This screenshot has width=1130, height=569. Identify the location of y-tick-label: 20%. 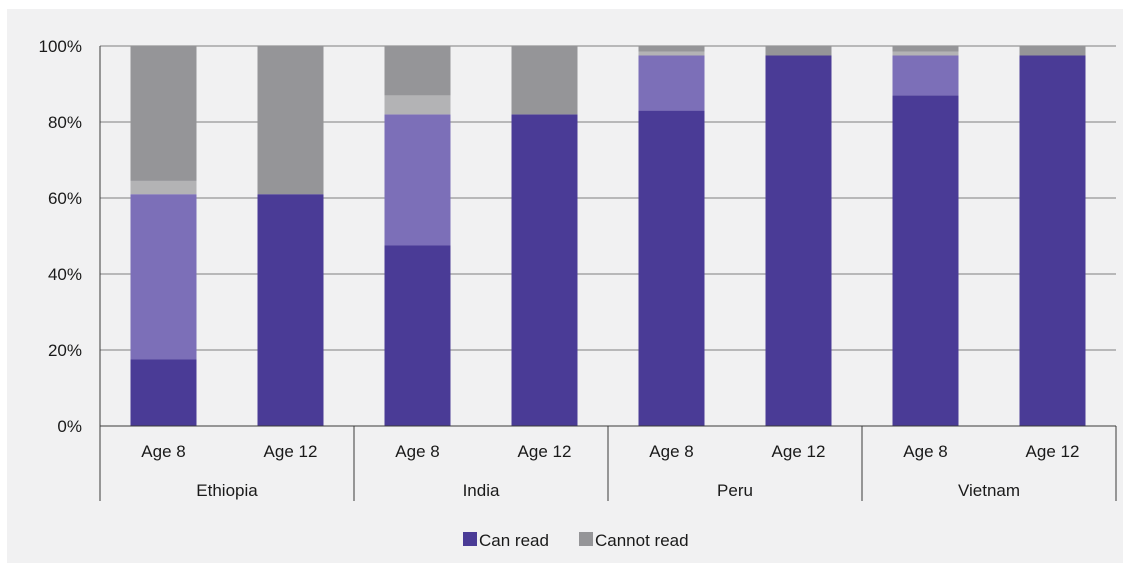
(65, 350).